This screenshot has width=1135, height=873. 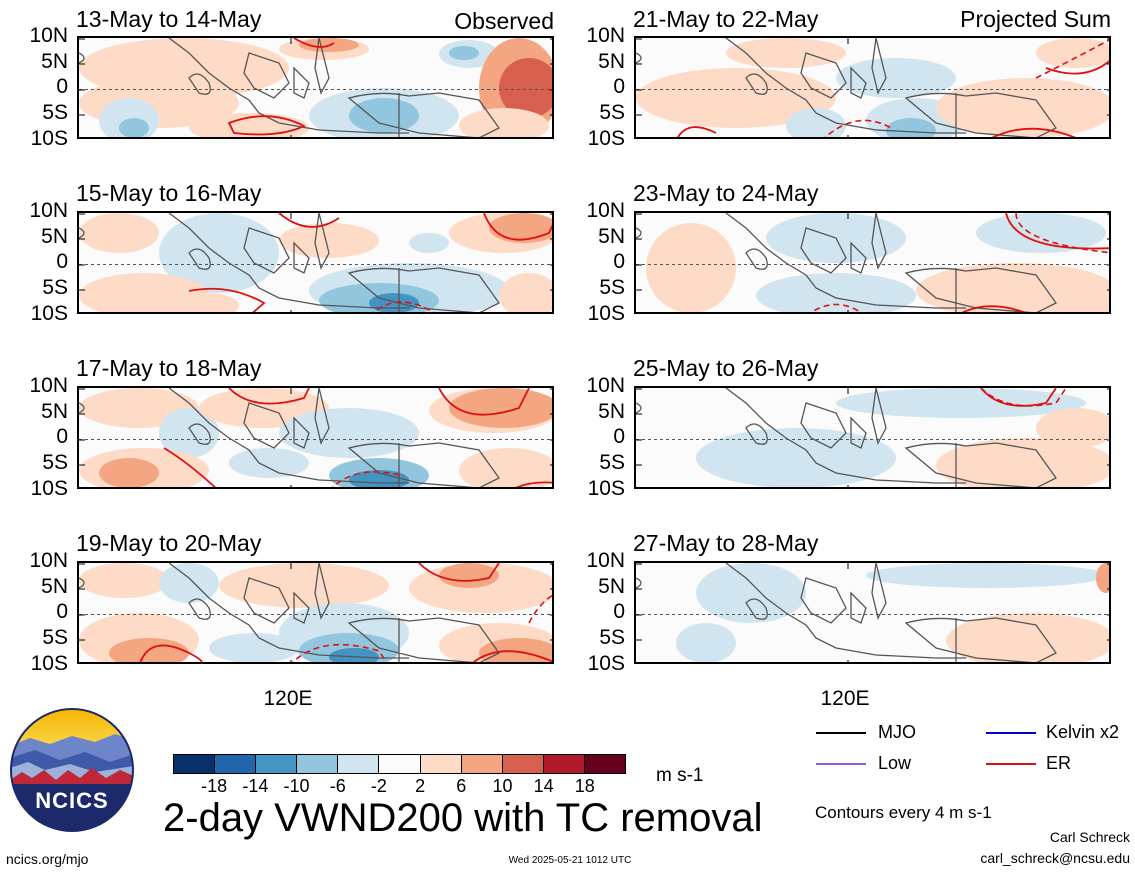 I want to click on map-panel-19-20-may, so click(x=315, y=612).